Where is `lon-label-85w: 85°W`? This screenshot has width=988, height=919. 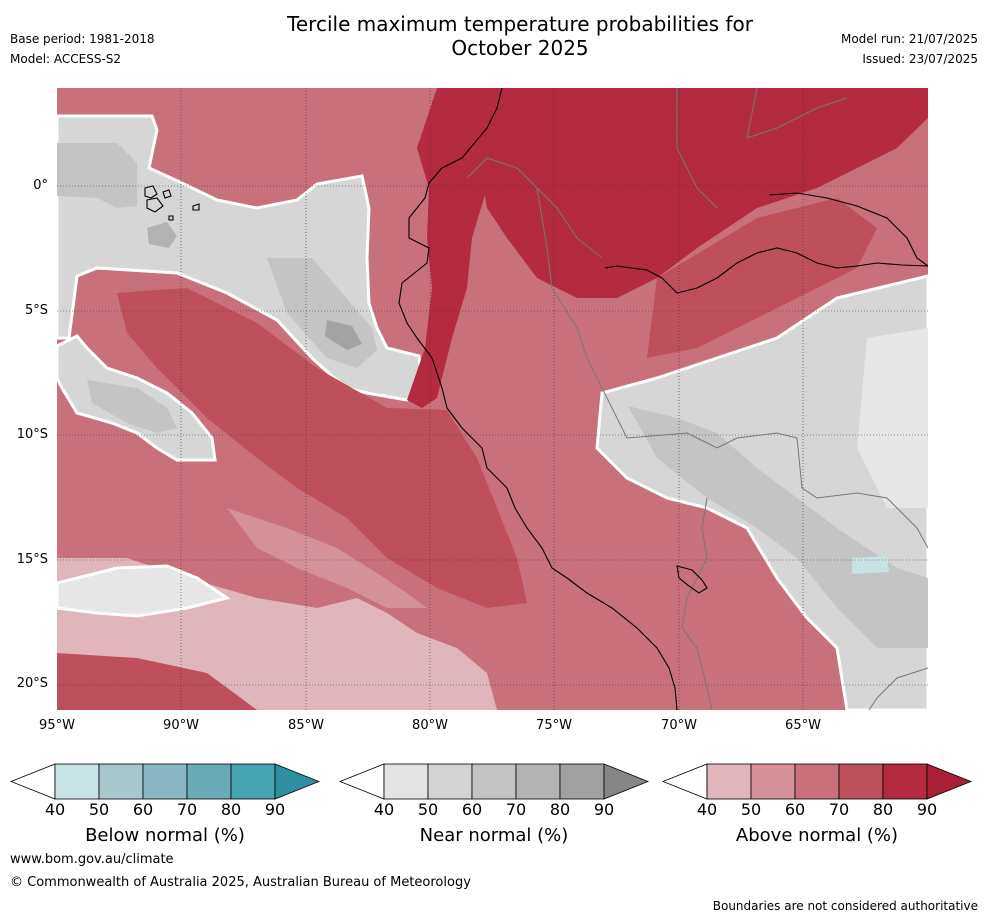 lon-label-85w: 85°W is located at coordinates (306, 725).